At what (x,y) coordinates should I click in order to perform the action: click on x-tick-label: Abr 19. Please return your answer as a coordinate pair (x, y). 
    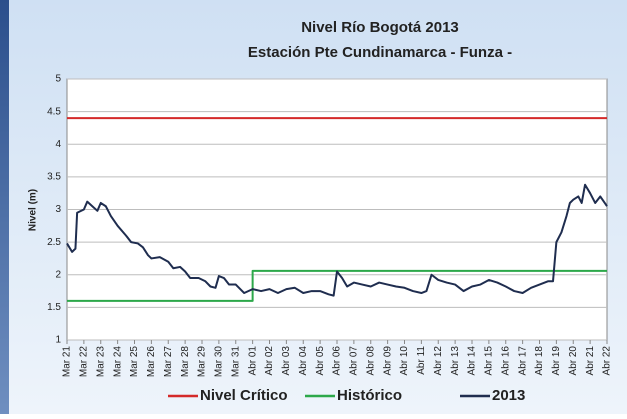
    Looking at the image, I should click on (556, 361).